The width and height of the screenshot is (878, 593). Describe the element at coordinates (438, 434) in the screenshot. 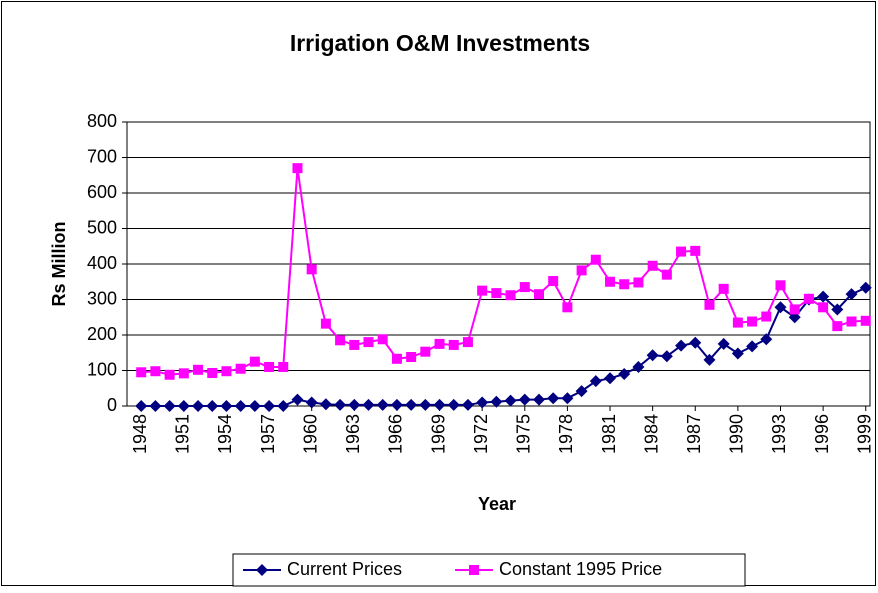

I see `x-tick-label: 1969` at that location.